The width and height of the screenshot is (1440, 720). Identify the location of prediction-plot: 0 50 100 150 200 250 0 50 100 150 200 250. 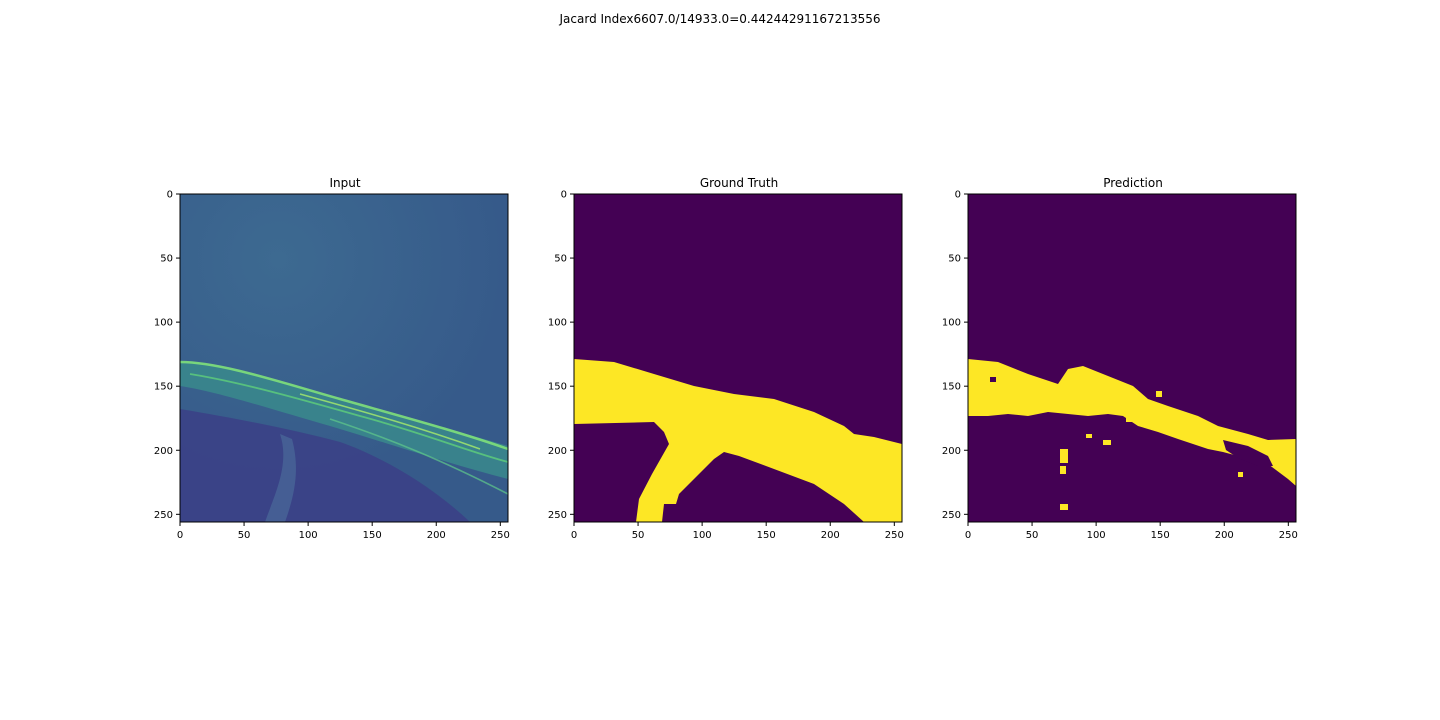
(1120, 366).